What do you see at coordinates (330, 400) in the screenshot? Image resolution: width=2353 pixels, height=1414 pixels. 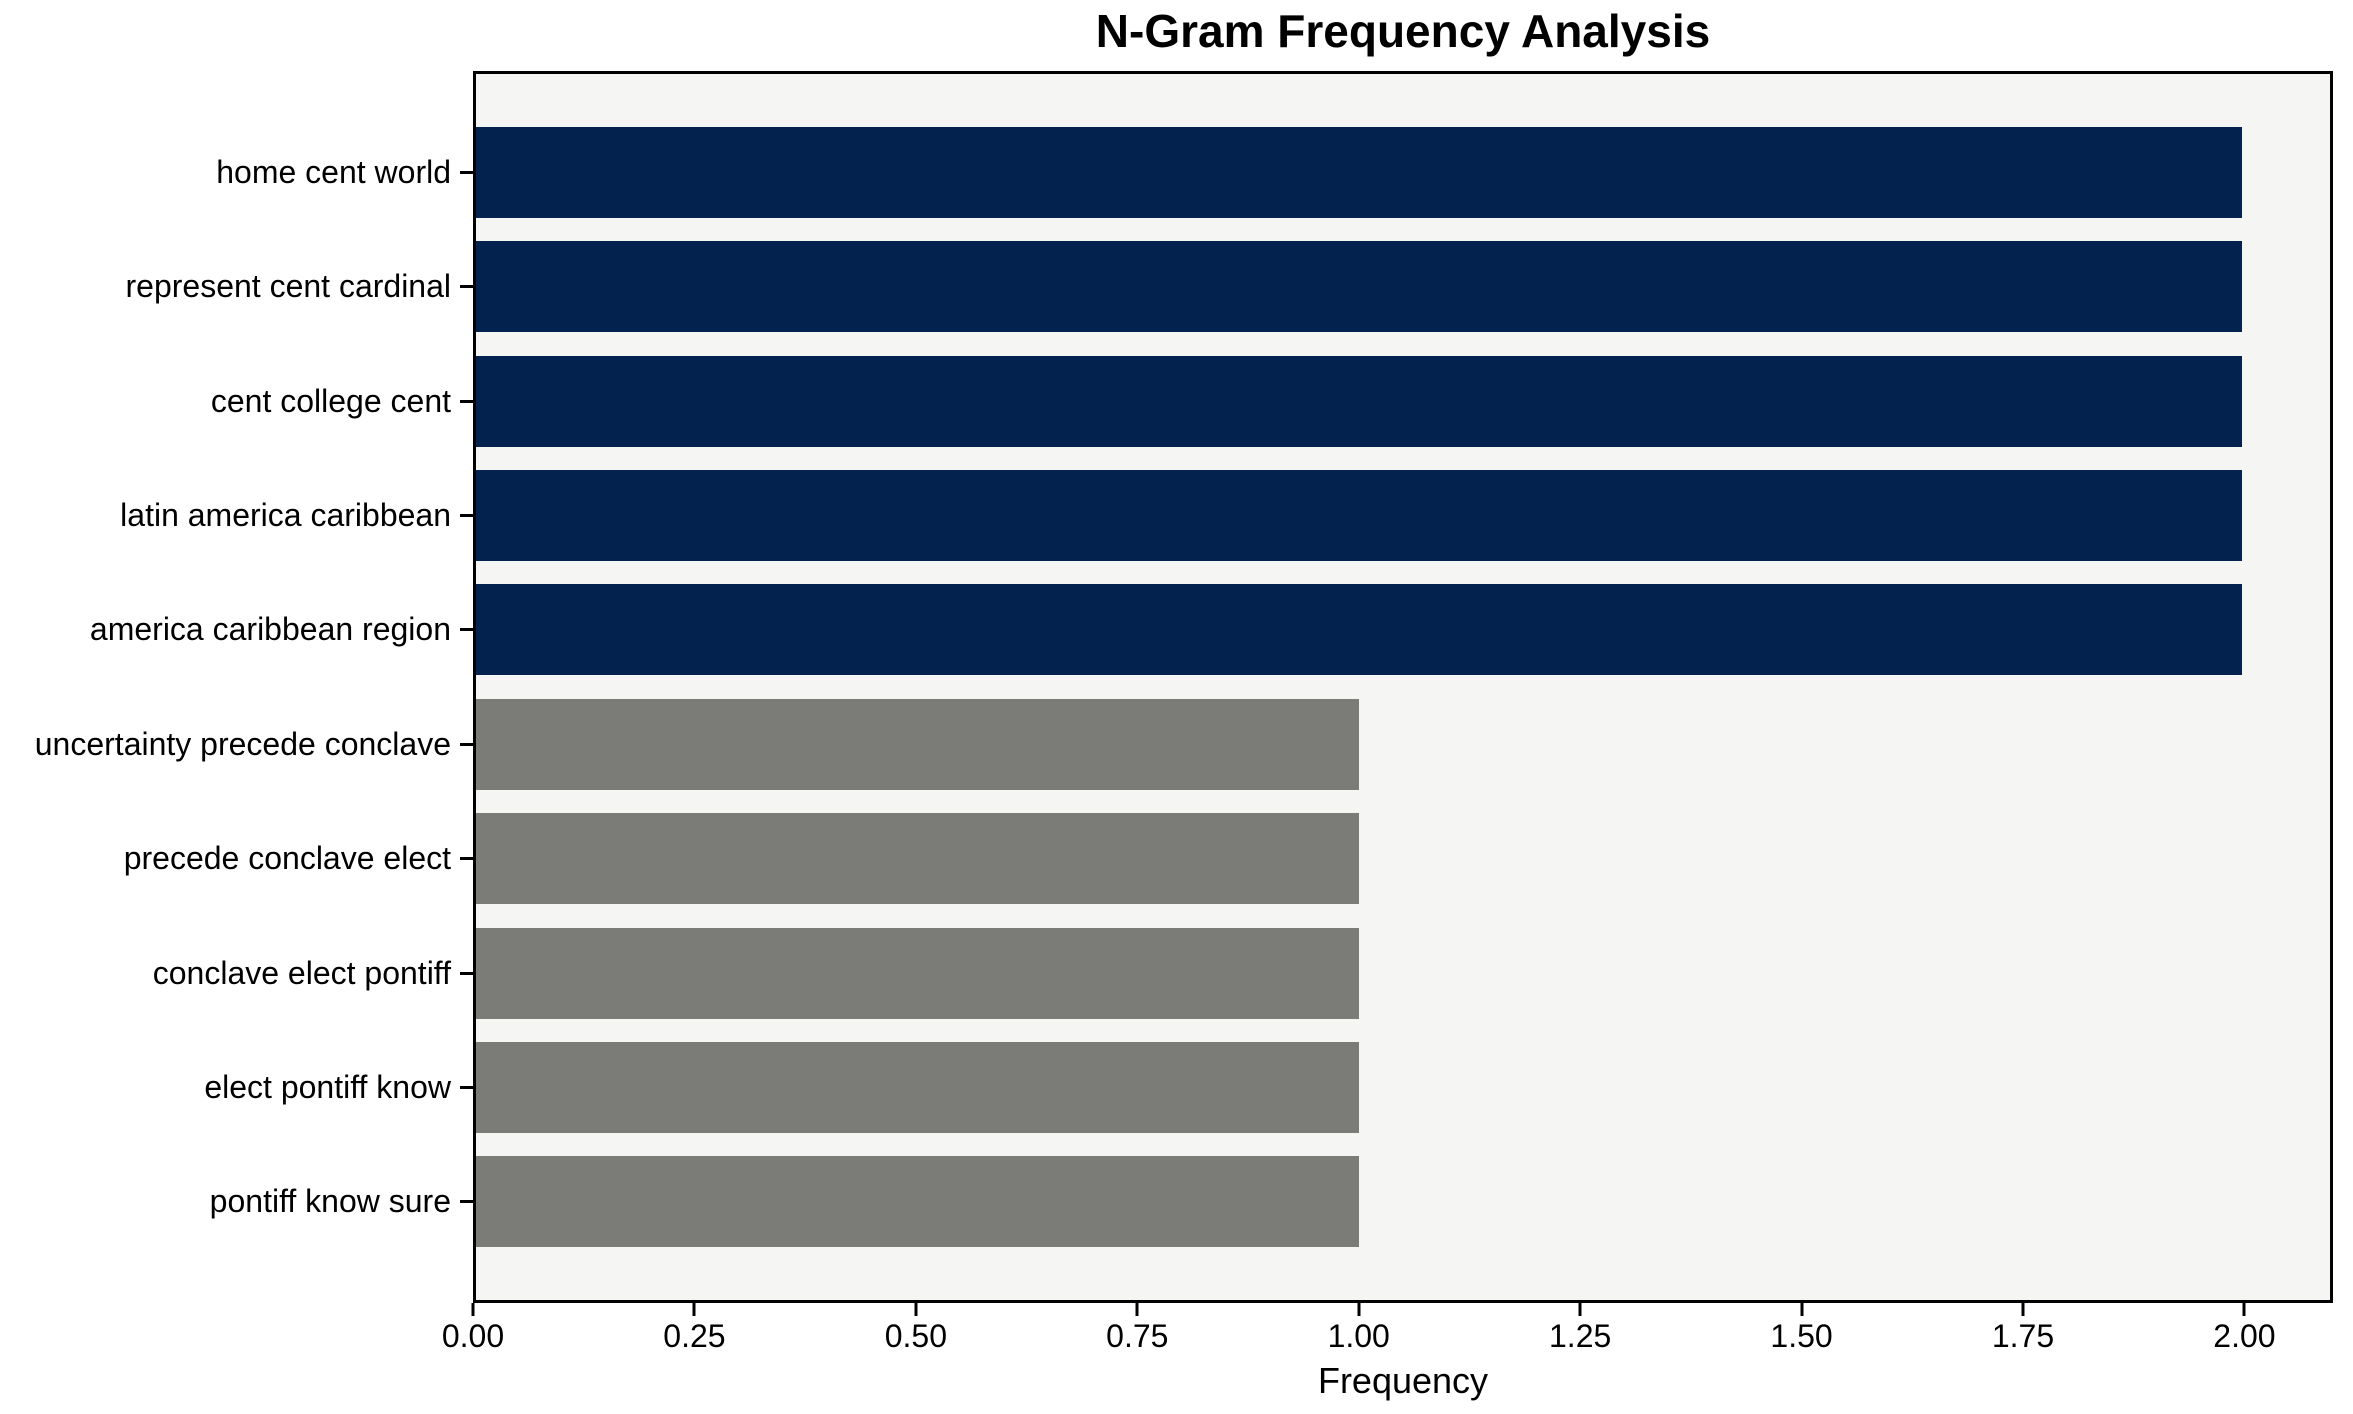 I see `y-tick-label: cent college cent` at bounding box center [330, 400].